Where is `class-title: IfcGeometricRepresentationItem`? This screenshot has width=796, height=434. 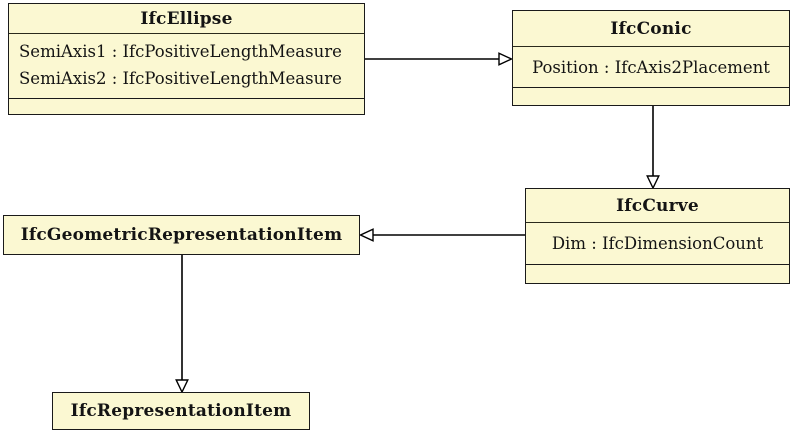
class-title: IfcGeometricRepresentationItem is located at coordinates (181, 235).